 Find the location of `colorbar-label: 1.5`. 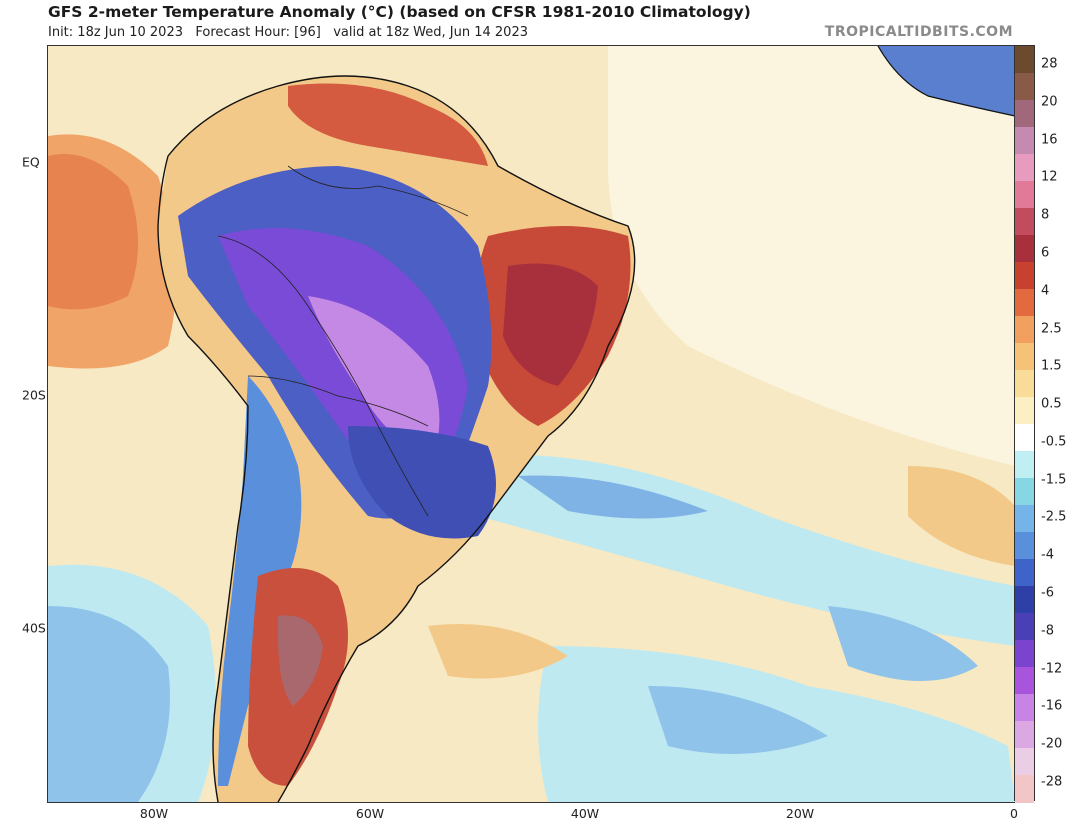

colorbar-label: 1.5 is located at coordinates (1051, 366).